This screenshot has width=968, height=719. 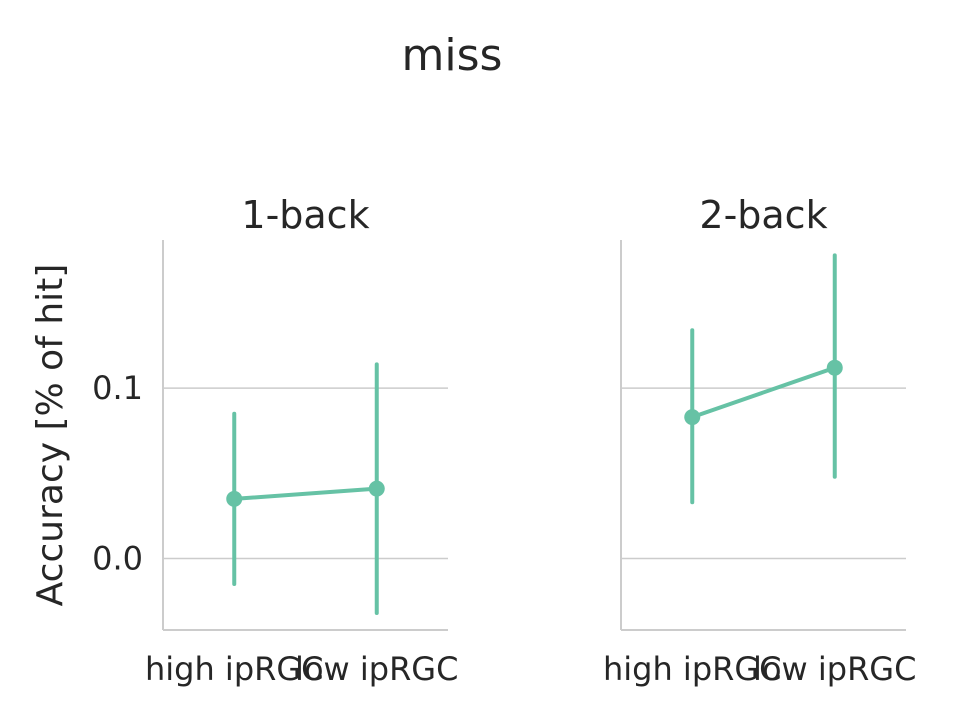 What do you see at coordinates (117, 388) in the screenshot?
I see `y-tick-label-1: 0.1` at bounding box center [117, 388].